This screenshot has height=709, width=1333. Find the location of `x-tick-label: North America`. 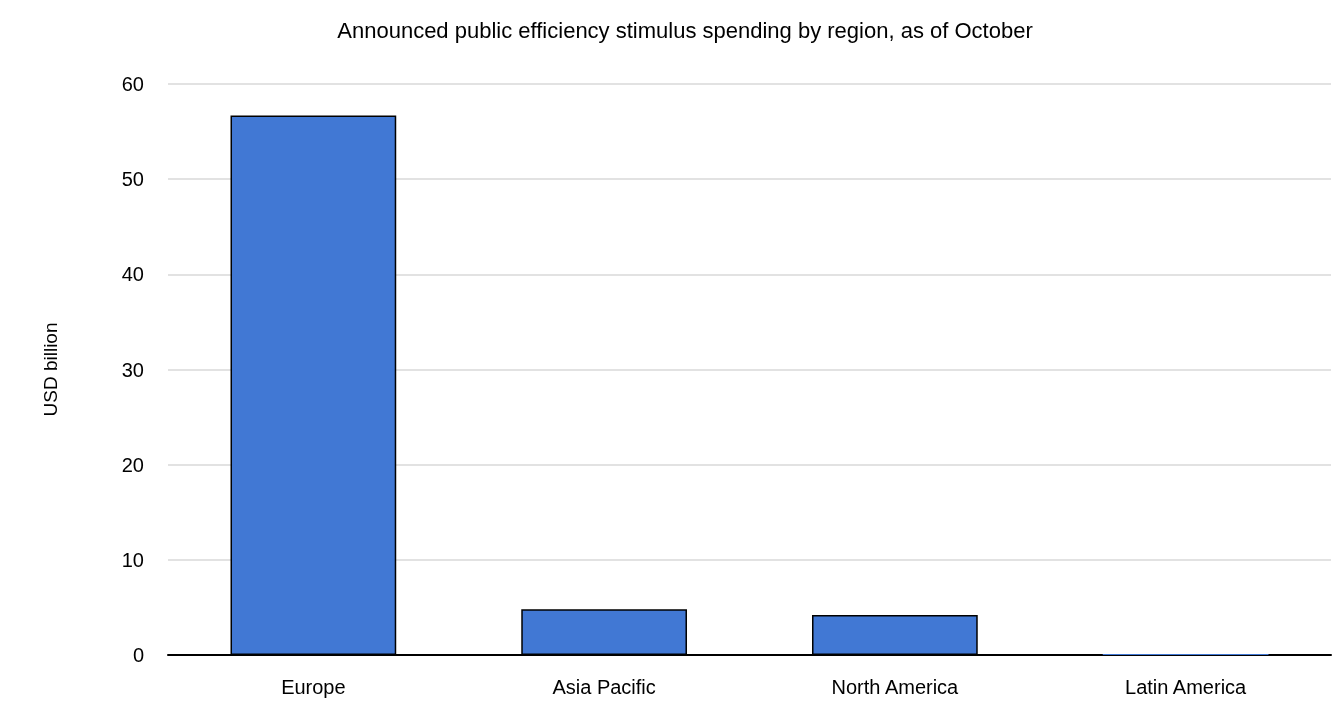

x-tick-label: North America is located at coordinates (895, 687).